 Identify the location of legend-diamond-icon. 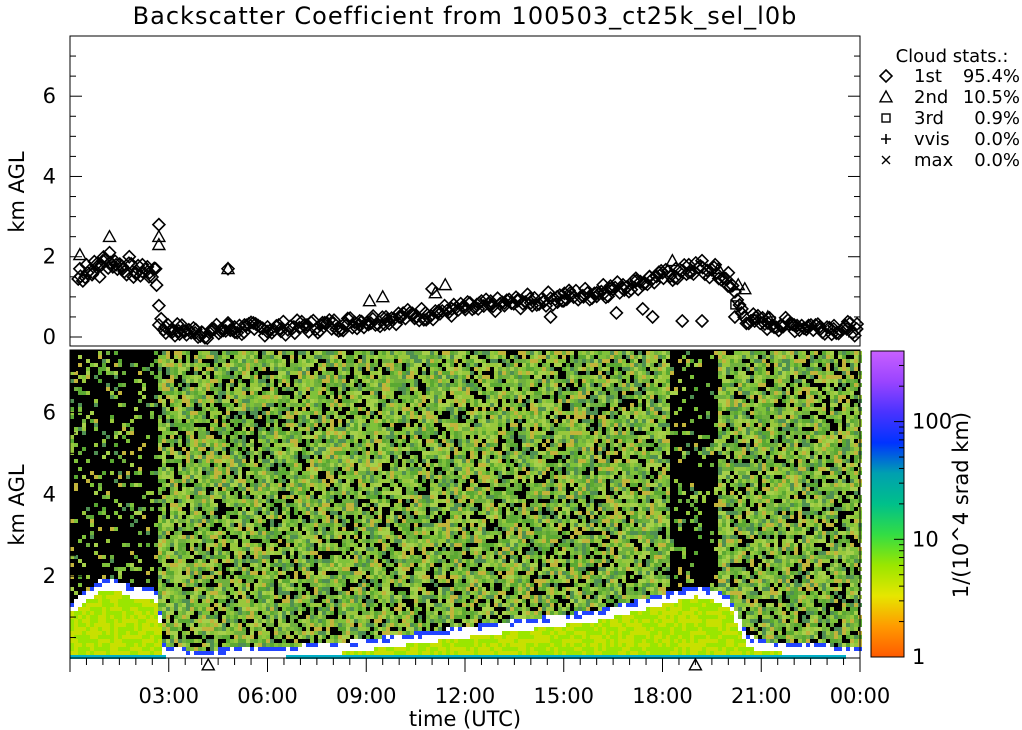
(886, 76).